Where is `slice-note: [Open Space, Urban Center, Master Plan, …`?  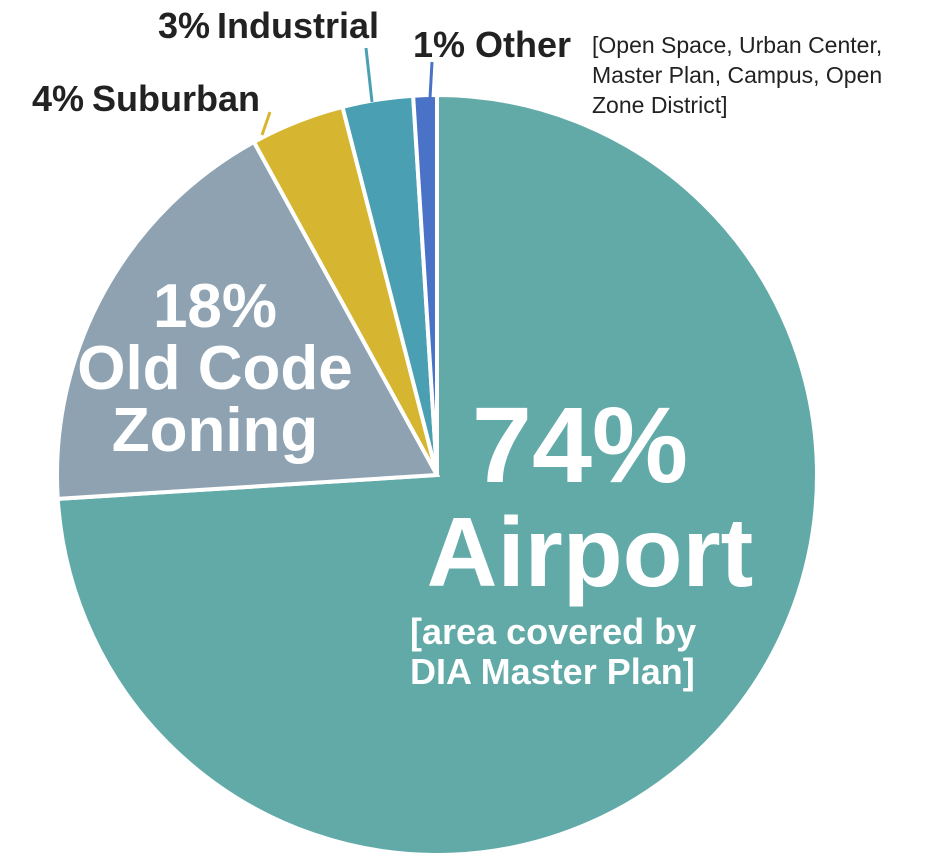
slice-note: [Open Space, Urban Center, Master Plan, … is located at coordinates (737, 75).